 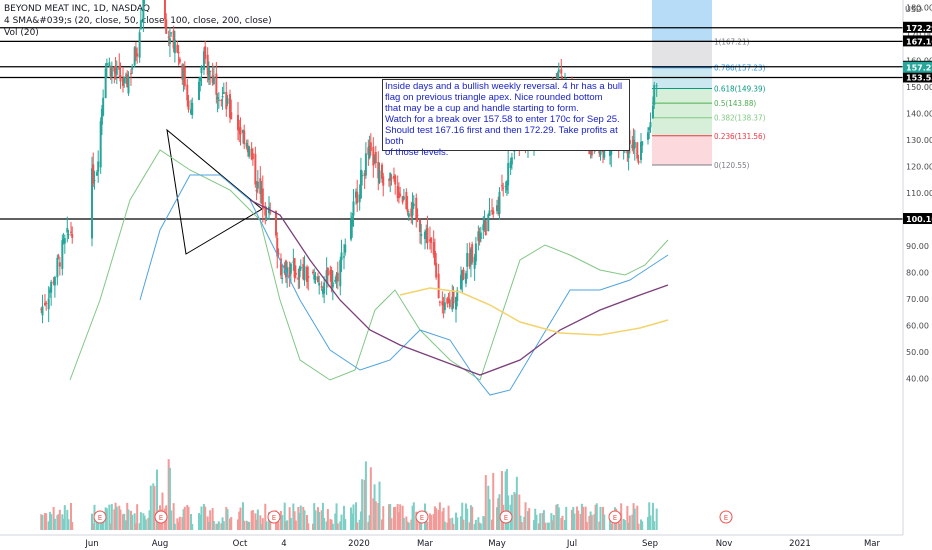 I want to click on fib-label: 0.618(149.39), so click(x=740, y=88).